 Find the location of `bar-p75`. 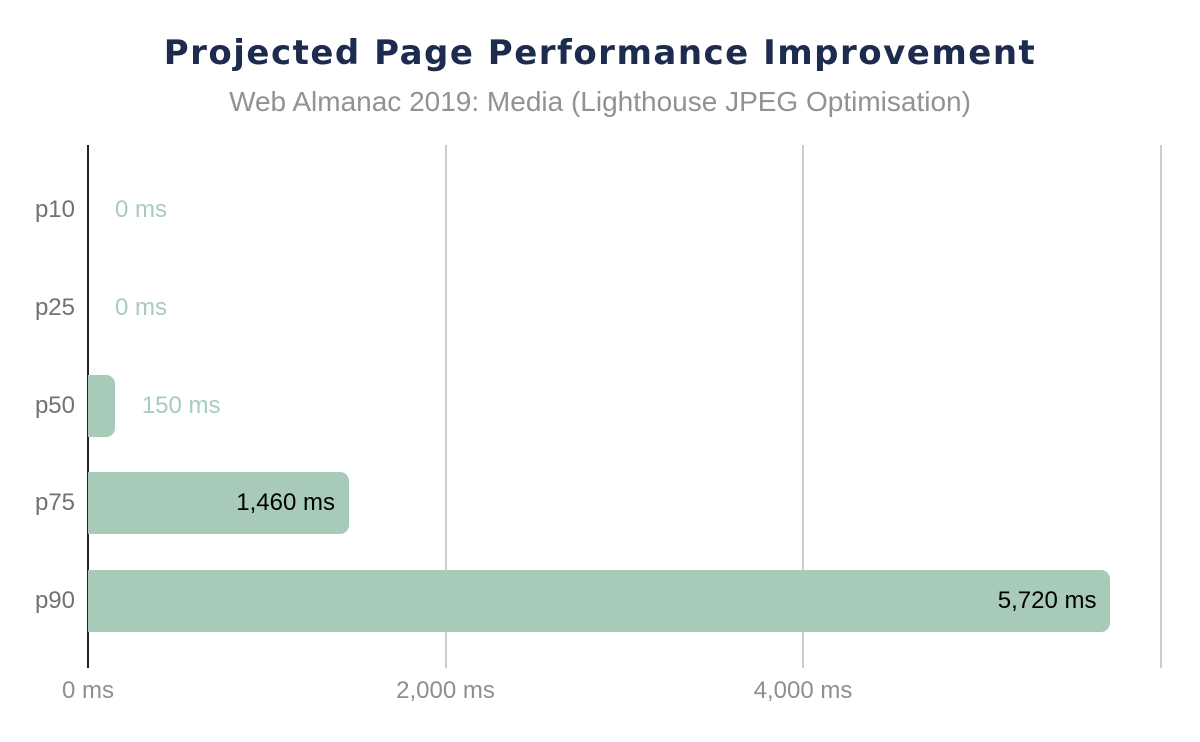

bar-p75 is located at coordinates (218, 503).